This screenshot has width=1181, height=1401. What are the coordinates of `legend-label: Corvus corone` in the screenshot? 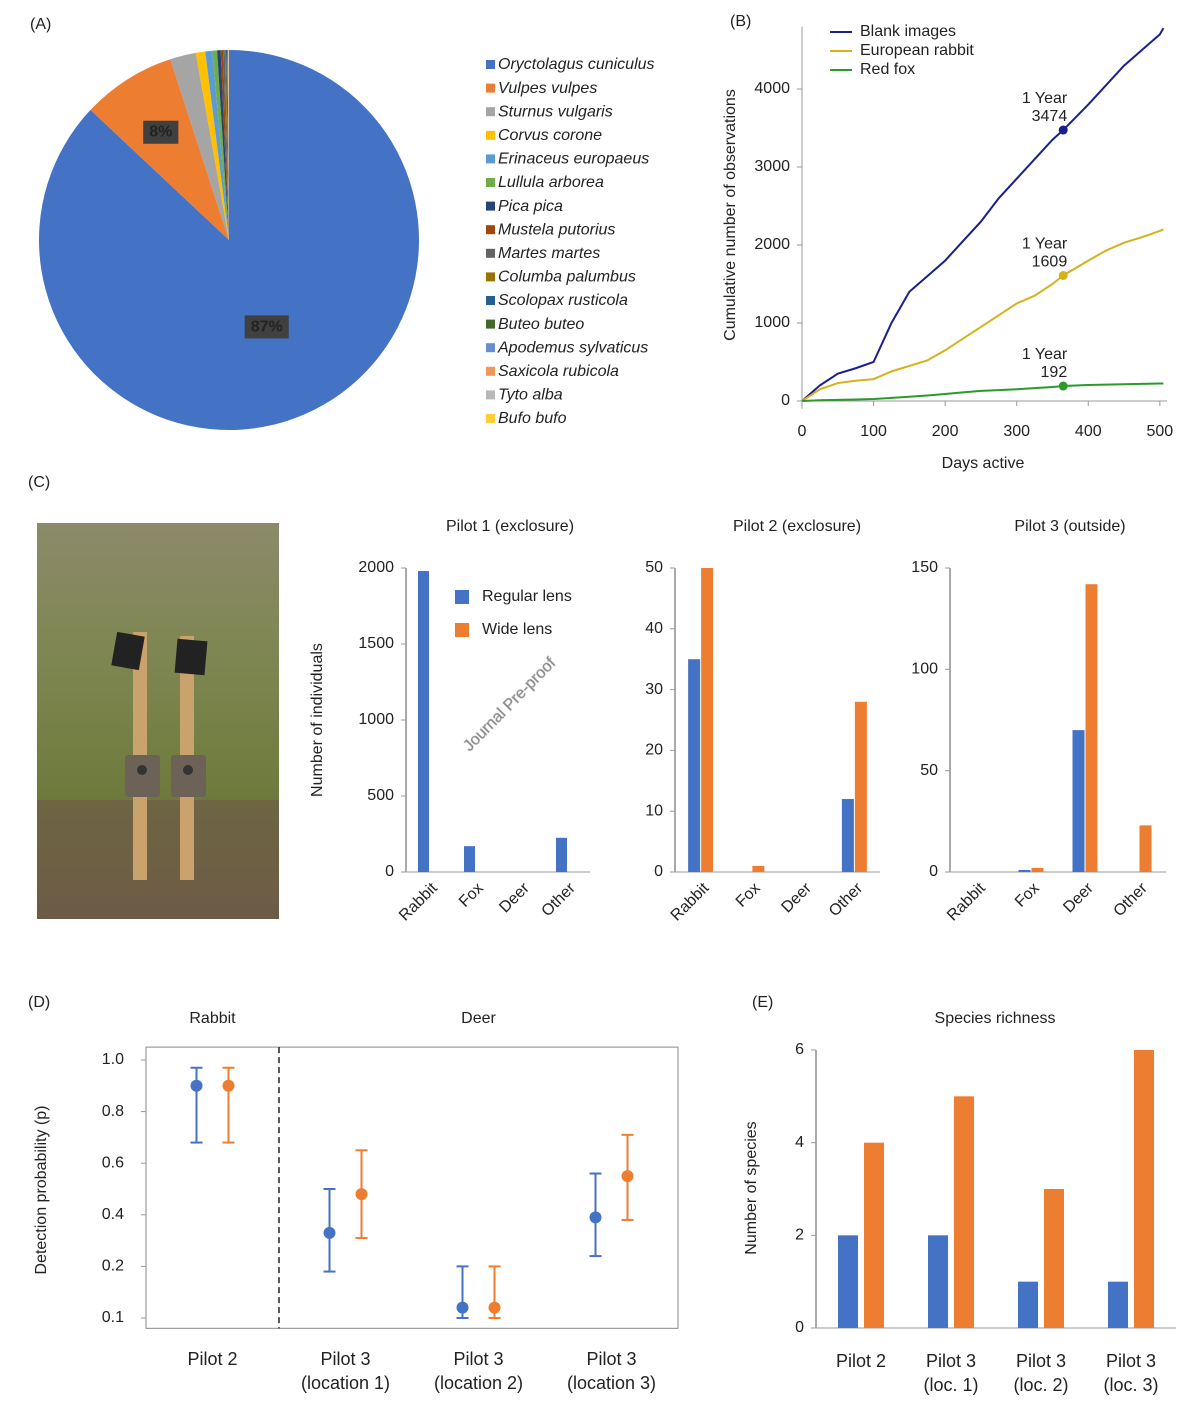 It's located at (550, 135).